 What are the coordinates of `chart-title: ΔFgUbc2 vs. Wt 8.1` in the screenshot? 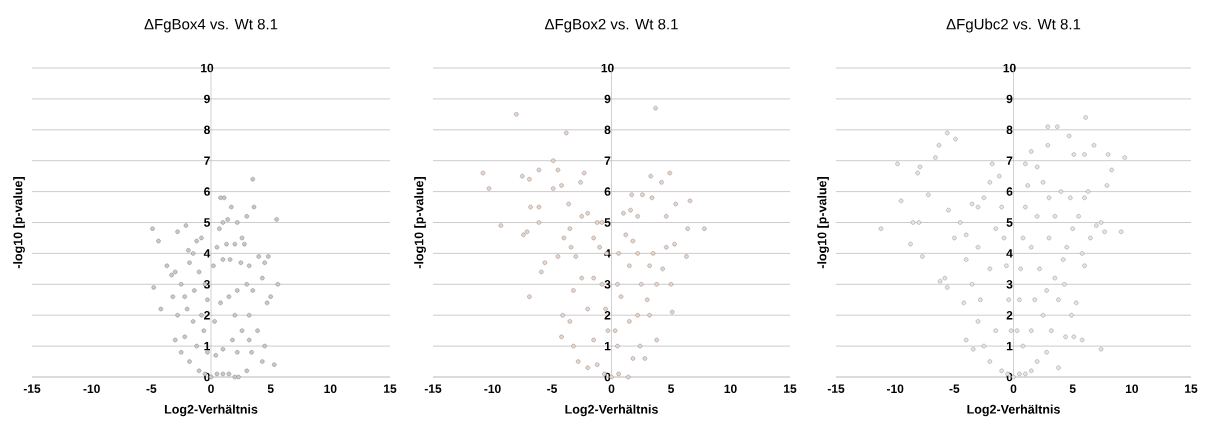 It's located at (1013, 25).